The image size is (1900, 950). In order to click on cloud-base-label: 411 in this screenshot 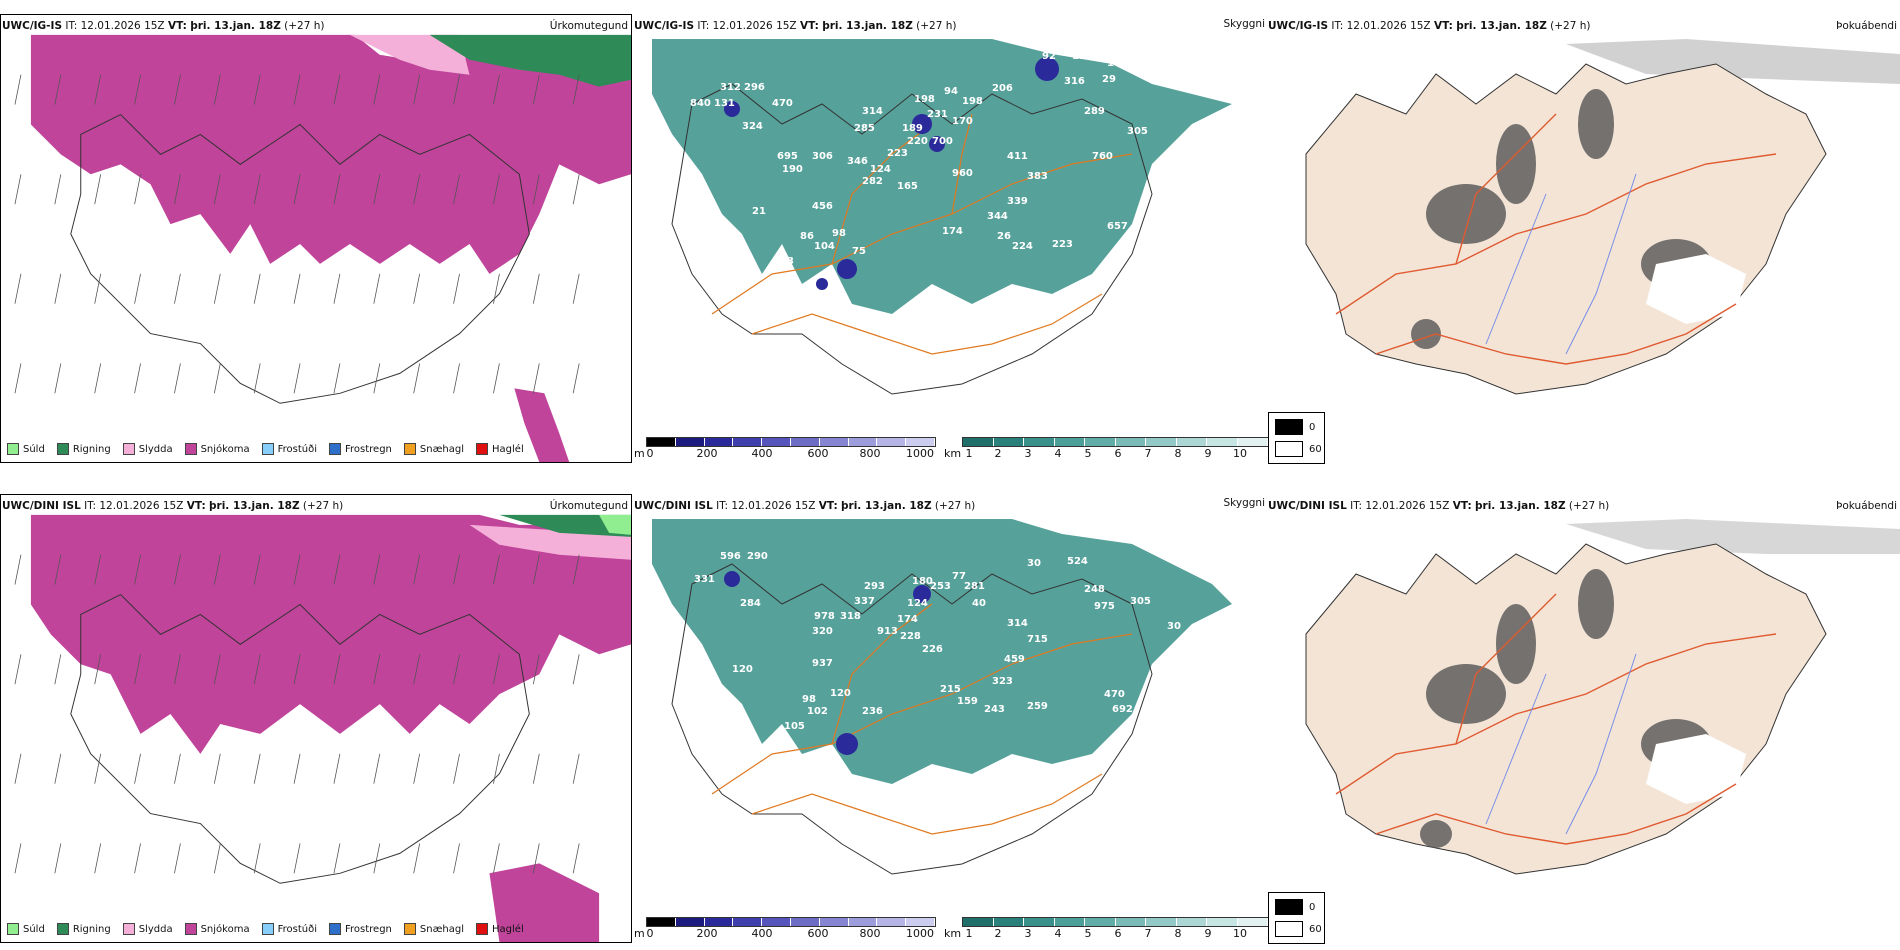, I will do `click(1017, 156)`.